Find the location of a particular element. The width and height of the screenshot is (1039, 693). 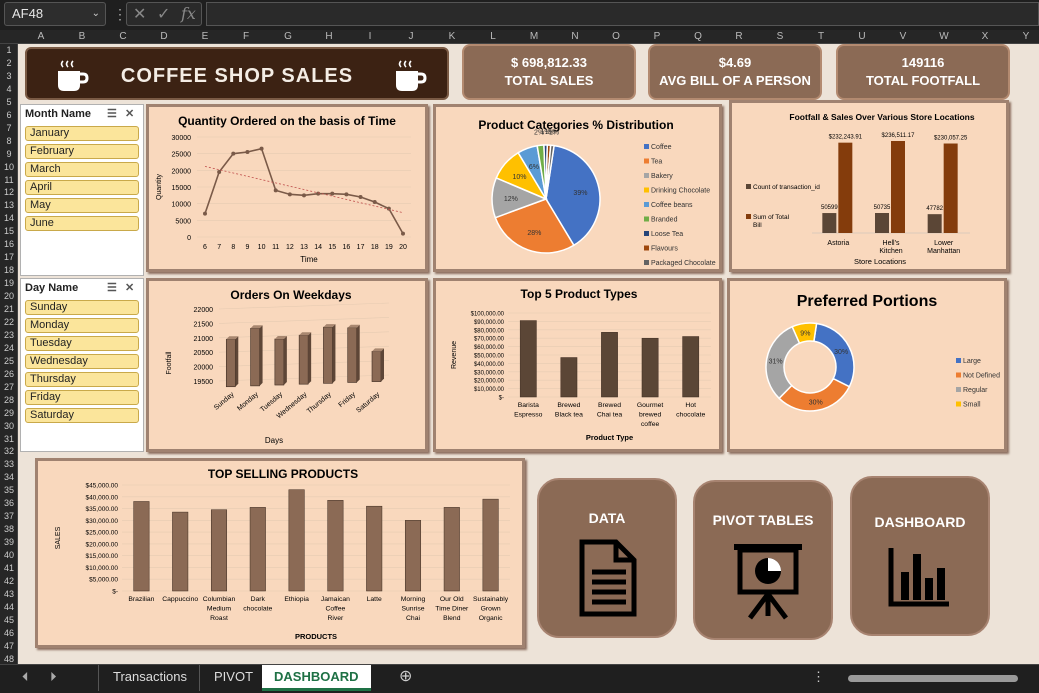

row-header: 33 is located at coordinates (8, 464).